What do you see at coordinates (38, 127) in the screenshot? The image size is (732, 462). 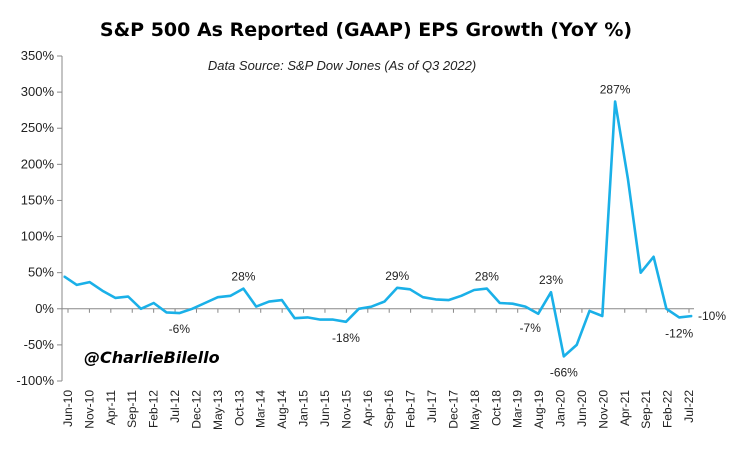 I see `y-tick-label: 250%` at bounding box center [38, 127].